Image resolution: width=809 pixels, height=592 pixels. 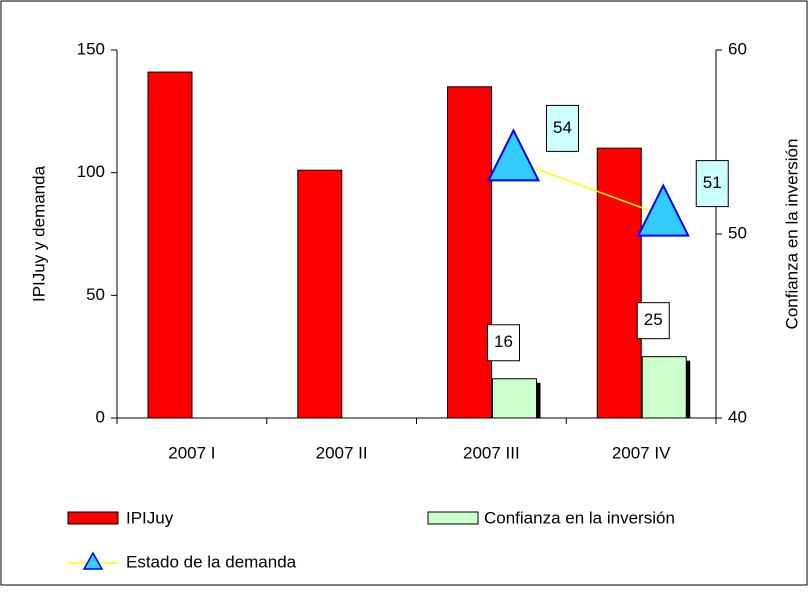 What do you see at coordinates (737, 48) in the screenshot?
I see `y2-tick-label: 60` at bounding box center [737, 48].